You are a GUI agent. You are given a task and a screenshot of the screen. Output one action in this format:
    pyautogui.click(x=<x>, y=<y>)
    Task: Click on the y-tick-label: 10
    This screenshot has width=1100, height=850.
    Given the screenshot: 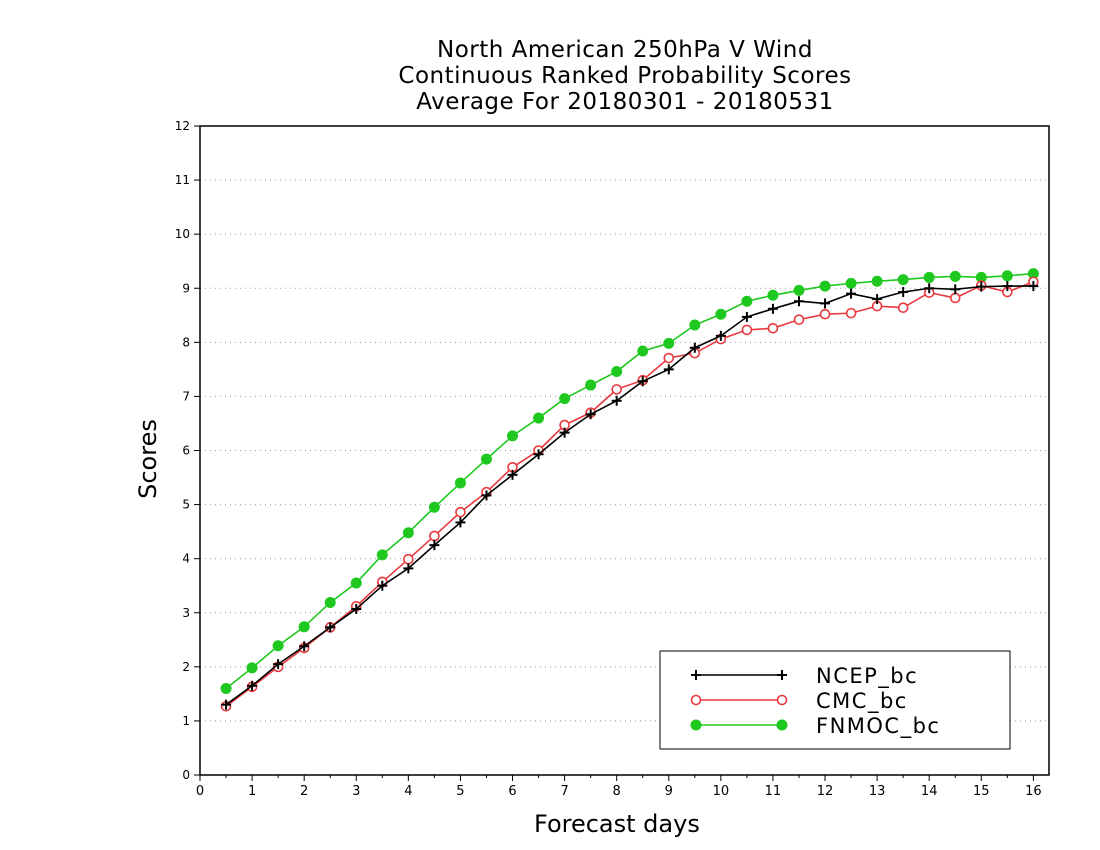 What is the action you would take?
    pyautogui.click(x=182, y=234)
    